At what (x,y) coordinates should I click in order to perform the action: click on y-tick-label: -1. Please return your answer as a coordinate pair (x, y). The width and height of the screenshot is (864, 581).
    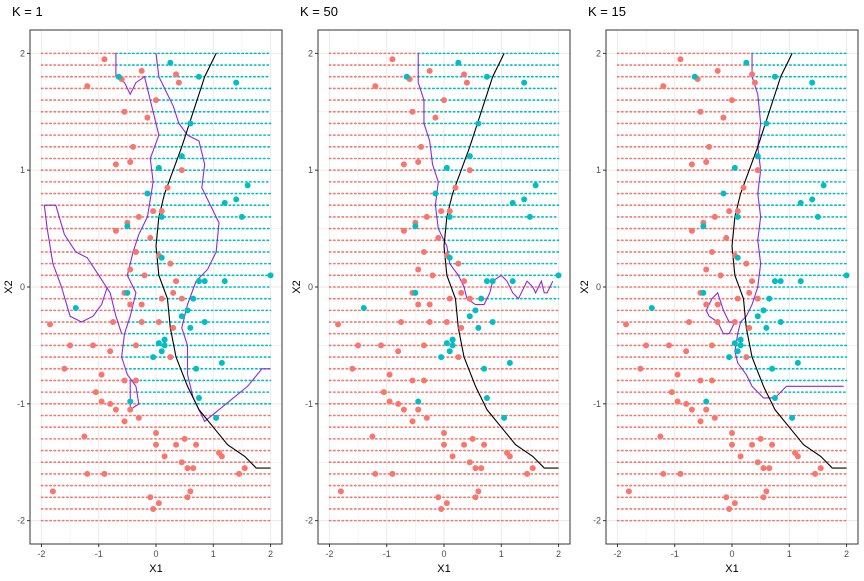
    Looking at the image, I should click on (21, 404).